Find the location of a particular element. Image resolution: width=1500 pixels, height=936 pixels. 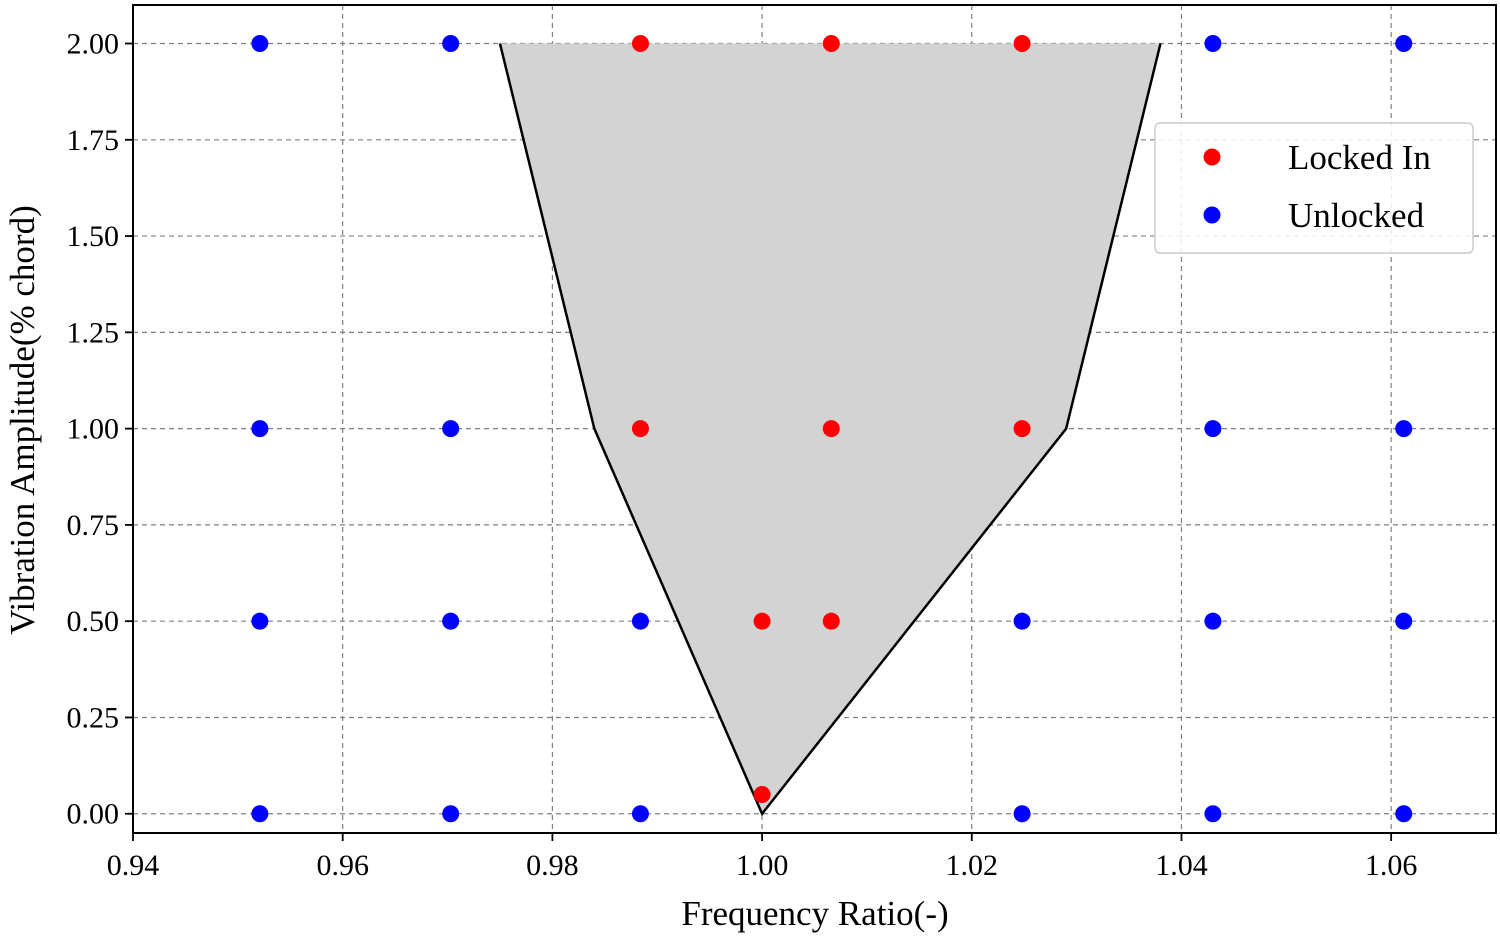

y-tick-label: 1.75 is located at coordinates (93, 140).